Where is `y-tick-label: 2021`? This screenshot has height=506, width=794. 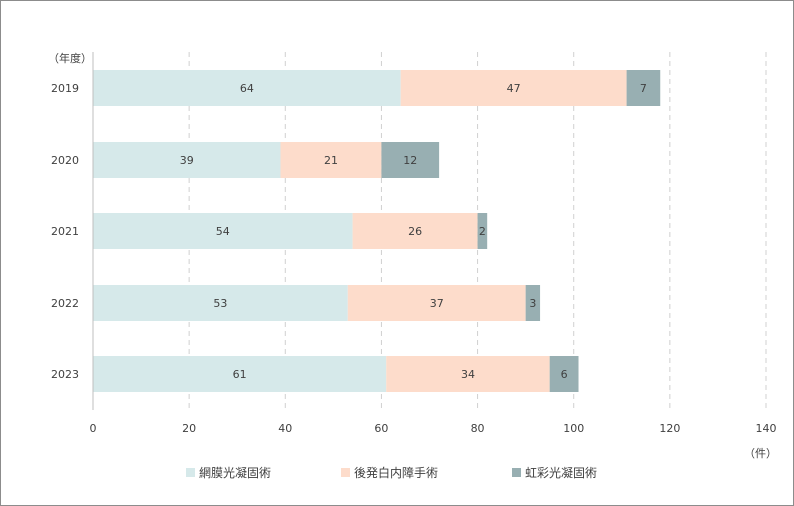 y-tick-label: 2021 is located at coordinates (65, 231).